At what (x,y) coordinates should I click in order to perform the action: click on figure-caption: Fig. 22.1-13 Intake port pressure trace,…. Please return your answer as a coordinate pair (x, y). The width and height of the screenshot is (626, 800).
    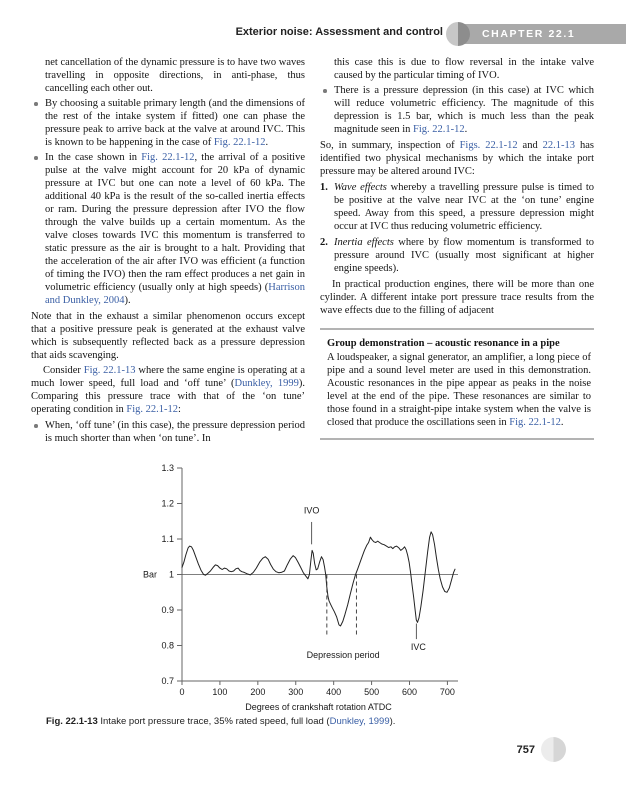
    Looking at the image, I should click on (316, 721).